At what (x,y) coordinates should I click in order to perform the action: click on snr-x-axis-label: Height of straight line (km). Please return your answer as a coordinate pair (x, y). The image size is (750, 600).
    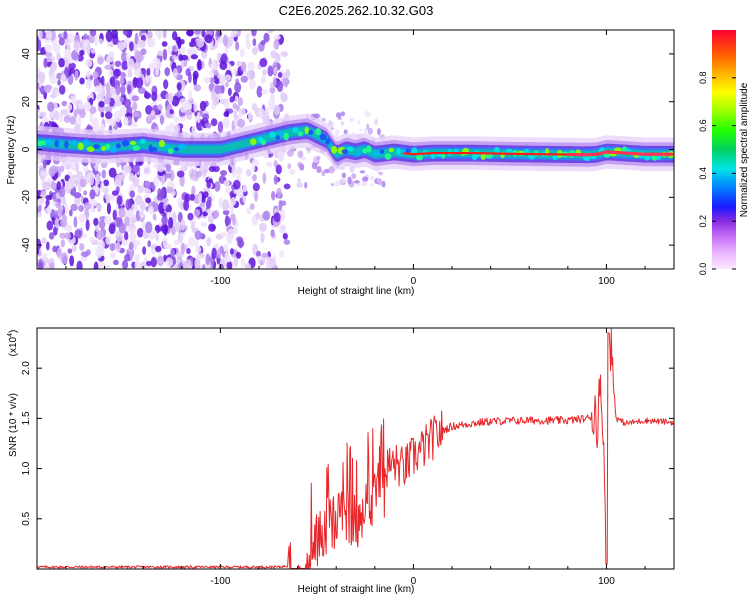
    Looking at the image, I should click on (356, 589).